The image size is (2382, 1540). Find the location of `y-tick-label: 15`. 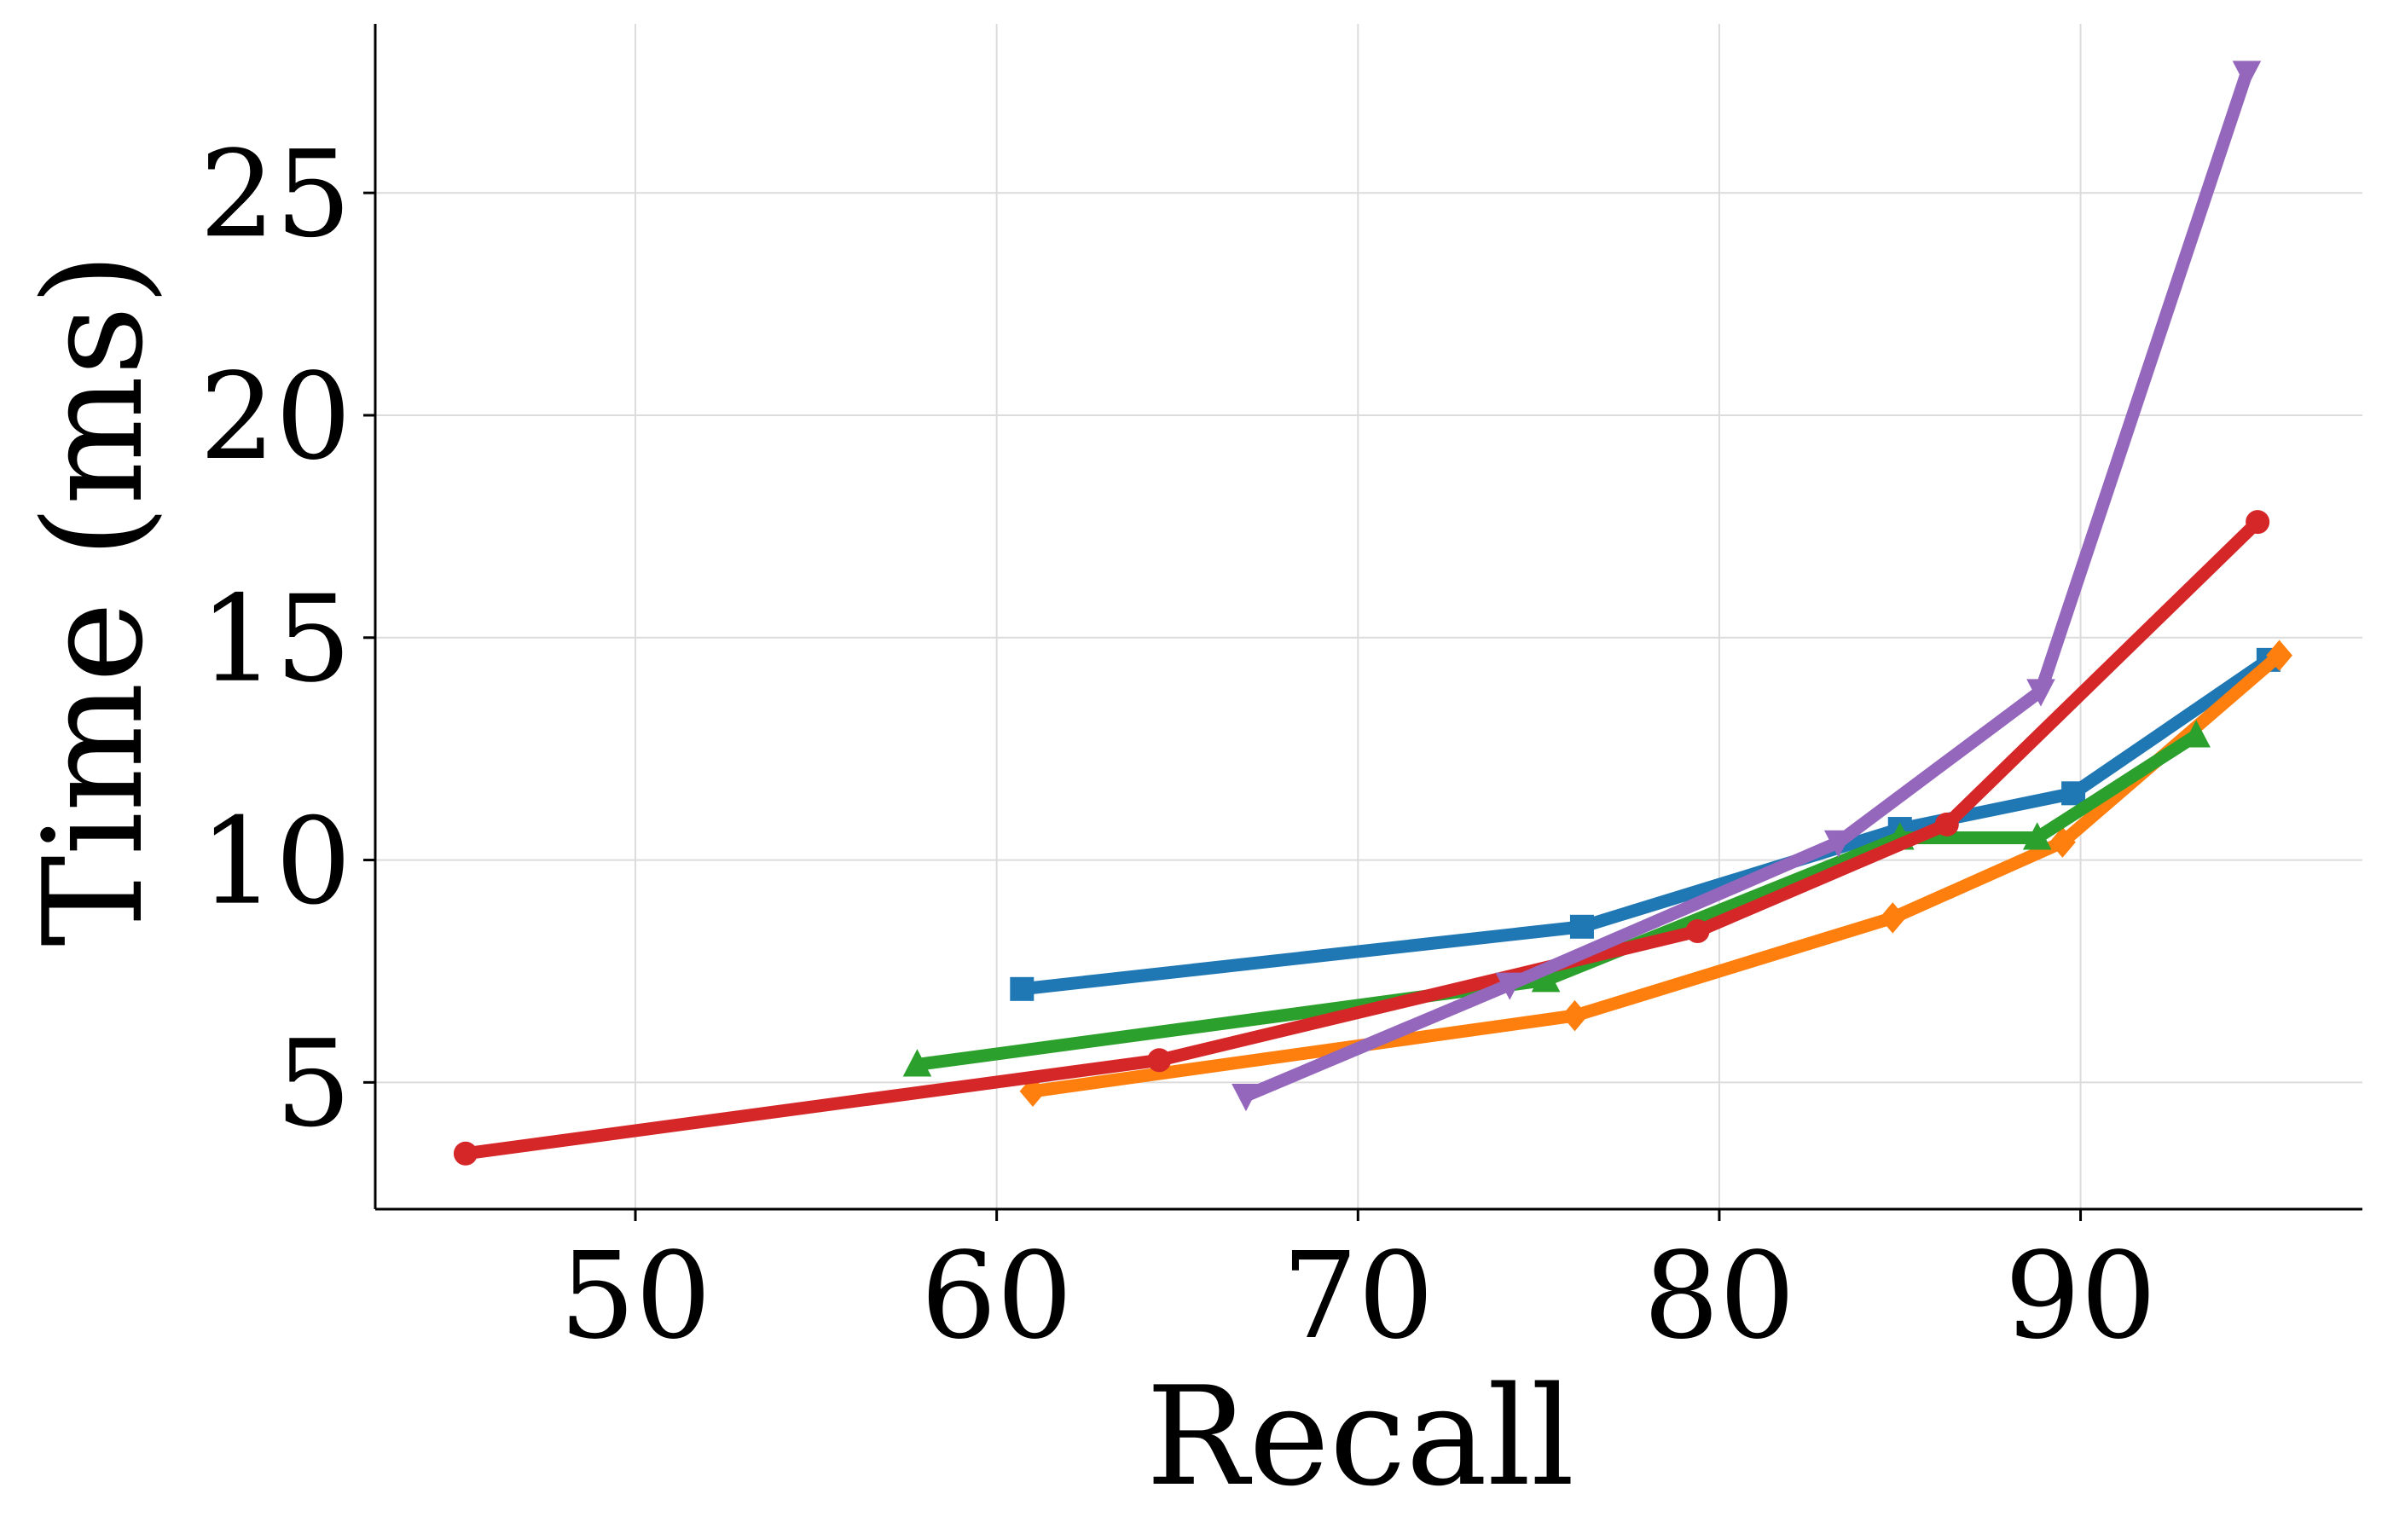

y-tick-label: 15 is located at coordinates (275, 639).